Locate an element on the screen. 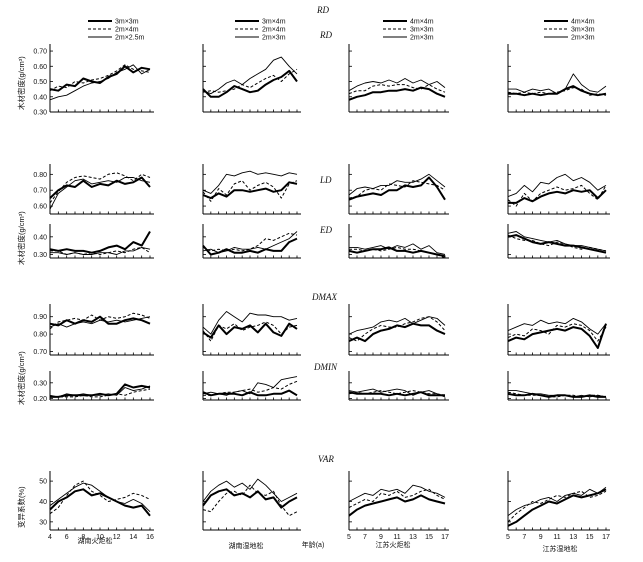  x-tick-label: 5 is located at coordinates (349, 537).